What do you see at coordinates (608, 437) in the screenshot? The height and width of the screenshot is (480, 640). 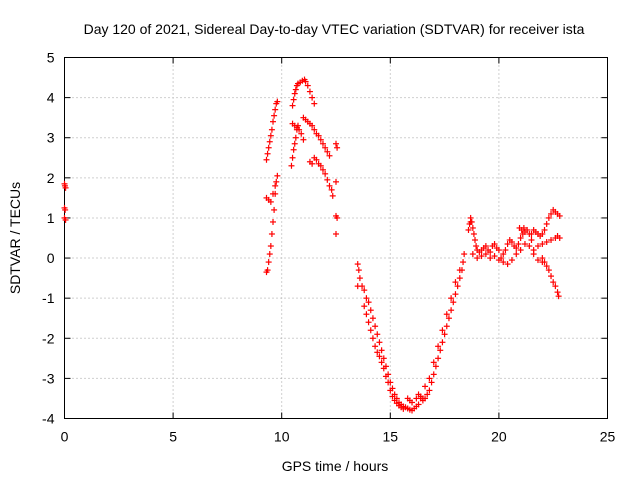 I see `x-tick-label: 25` at bounding box center [608, 437].